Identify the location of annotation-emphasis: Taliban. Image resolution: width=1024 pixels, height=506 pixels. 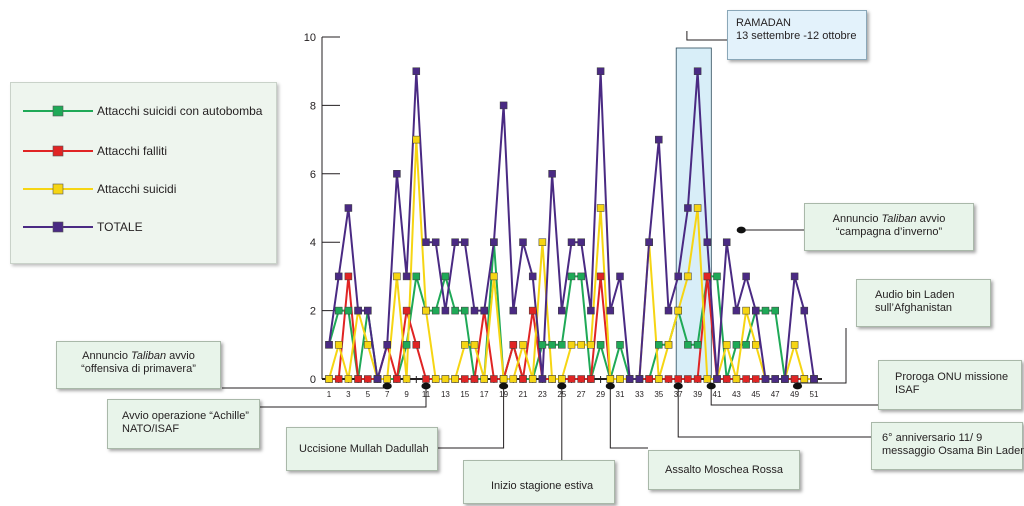
(149, 356).